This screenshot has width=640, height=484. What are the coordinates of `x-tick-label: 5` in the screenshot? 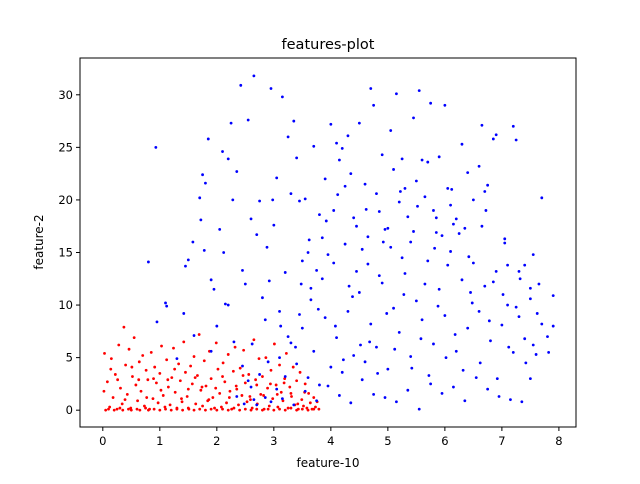 It's located at (387, 441).